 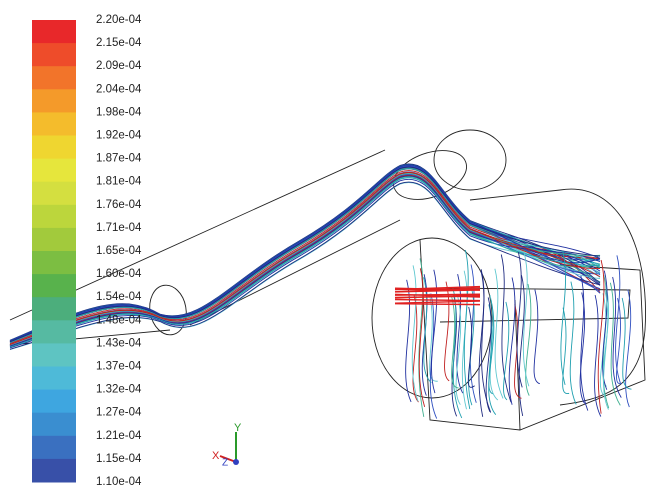 I want to click on colorbar-label: 1.37e-04, so click(x=119, y=367).